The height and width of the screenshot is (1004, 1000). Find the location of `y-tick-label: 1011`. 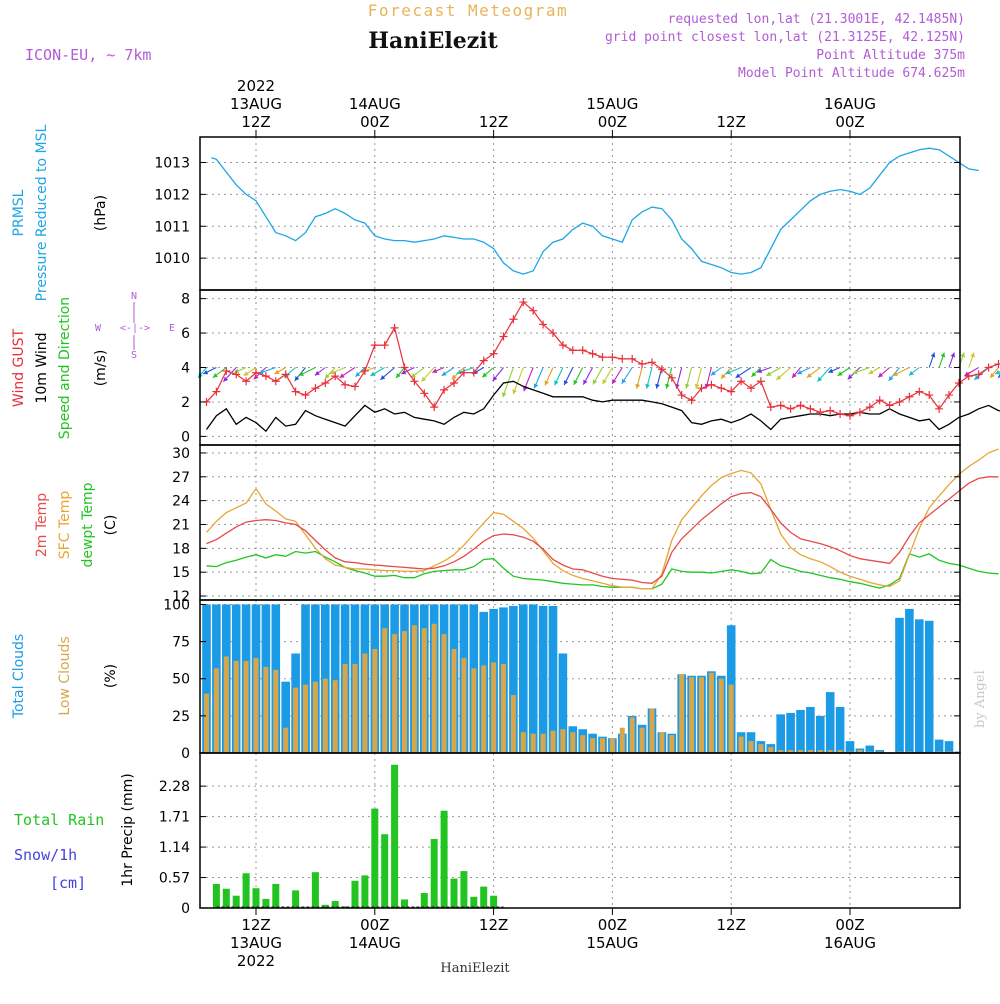

y-tick-label: 1011 is located at coordinates (172, 227).